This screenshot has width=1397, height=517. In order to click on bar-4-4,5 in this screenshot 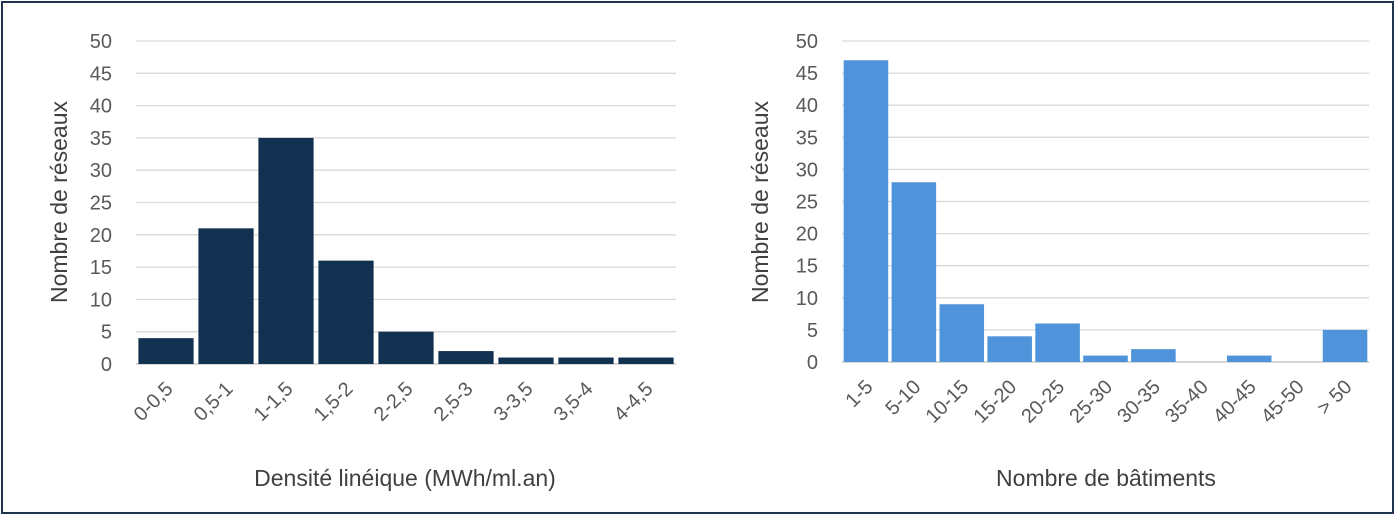, I will do `click(646, 360)`.